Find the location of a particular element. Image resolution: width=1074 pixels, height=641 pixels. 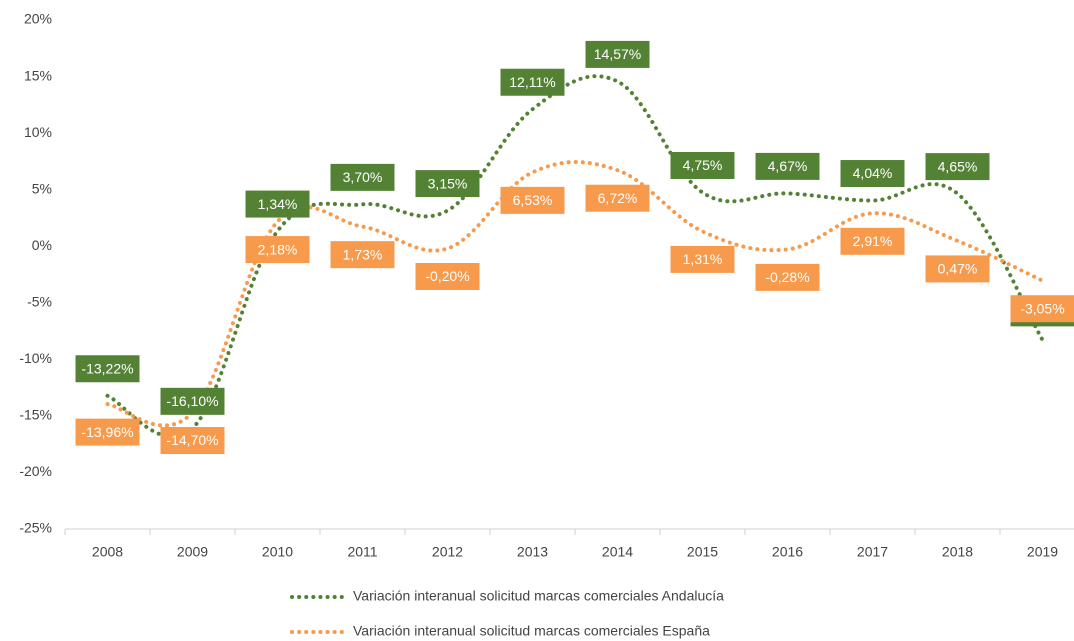

data-label-text: 2,18% is located at coordinates (278, 249).